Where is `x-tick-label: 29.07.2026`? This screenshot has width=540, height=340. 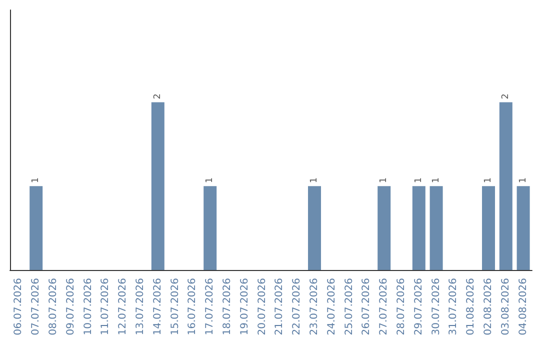 x-tick-label: 29.07.2026 is located at coordinates (418, 307).